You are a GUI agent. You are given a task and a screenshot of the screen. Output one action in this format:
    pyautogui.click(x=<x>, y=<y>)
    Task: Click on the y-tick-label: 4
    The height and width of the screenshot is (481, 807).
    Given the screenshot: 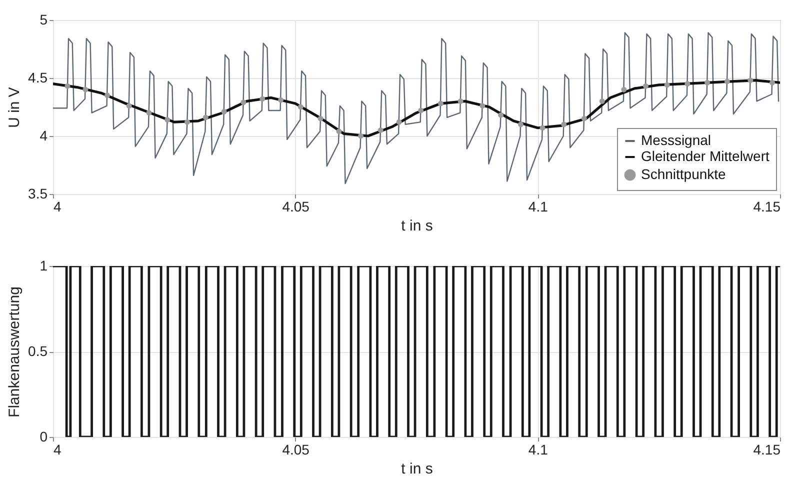 What is the action you would take?
    pyautogui.click(x=44, y=136)
    